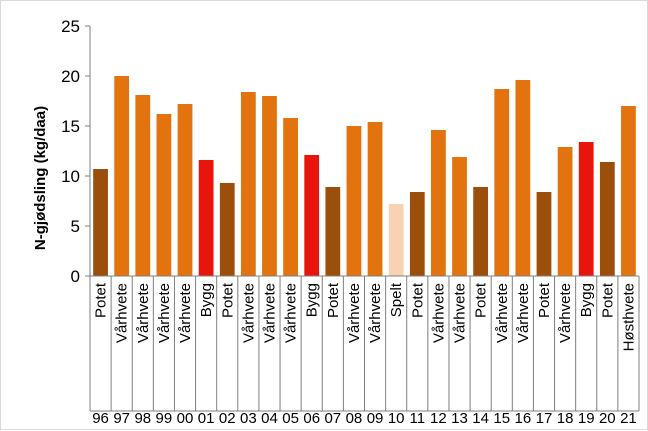 The height and width of the screenshot is (431, 648). Describe the element at coordinates (76, 151) in the screenshot. I see `y-axis: 0 5 10 15 20 25` at that location.